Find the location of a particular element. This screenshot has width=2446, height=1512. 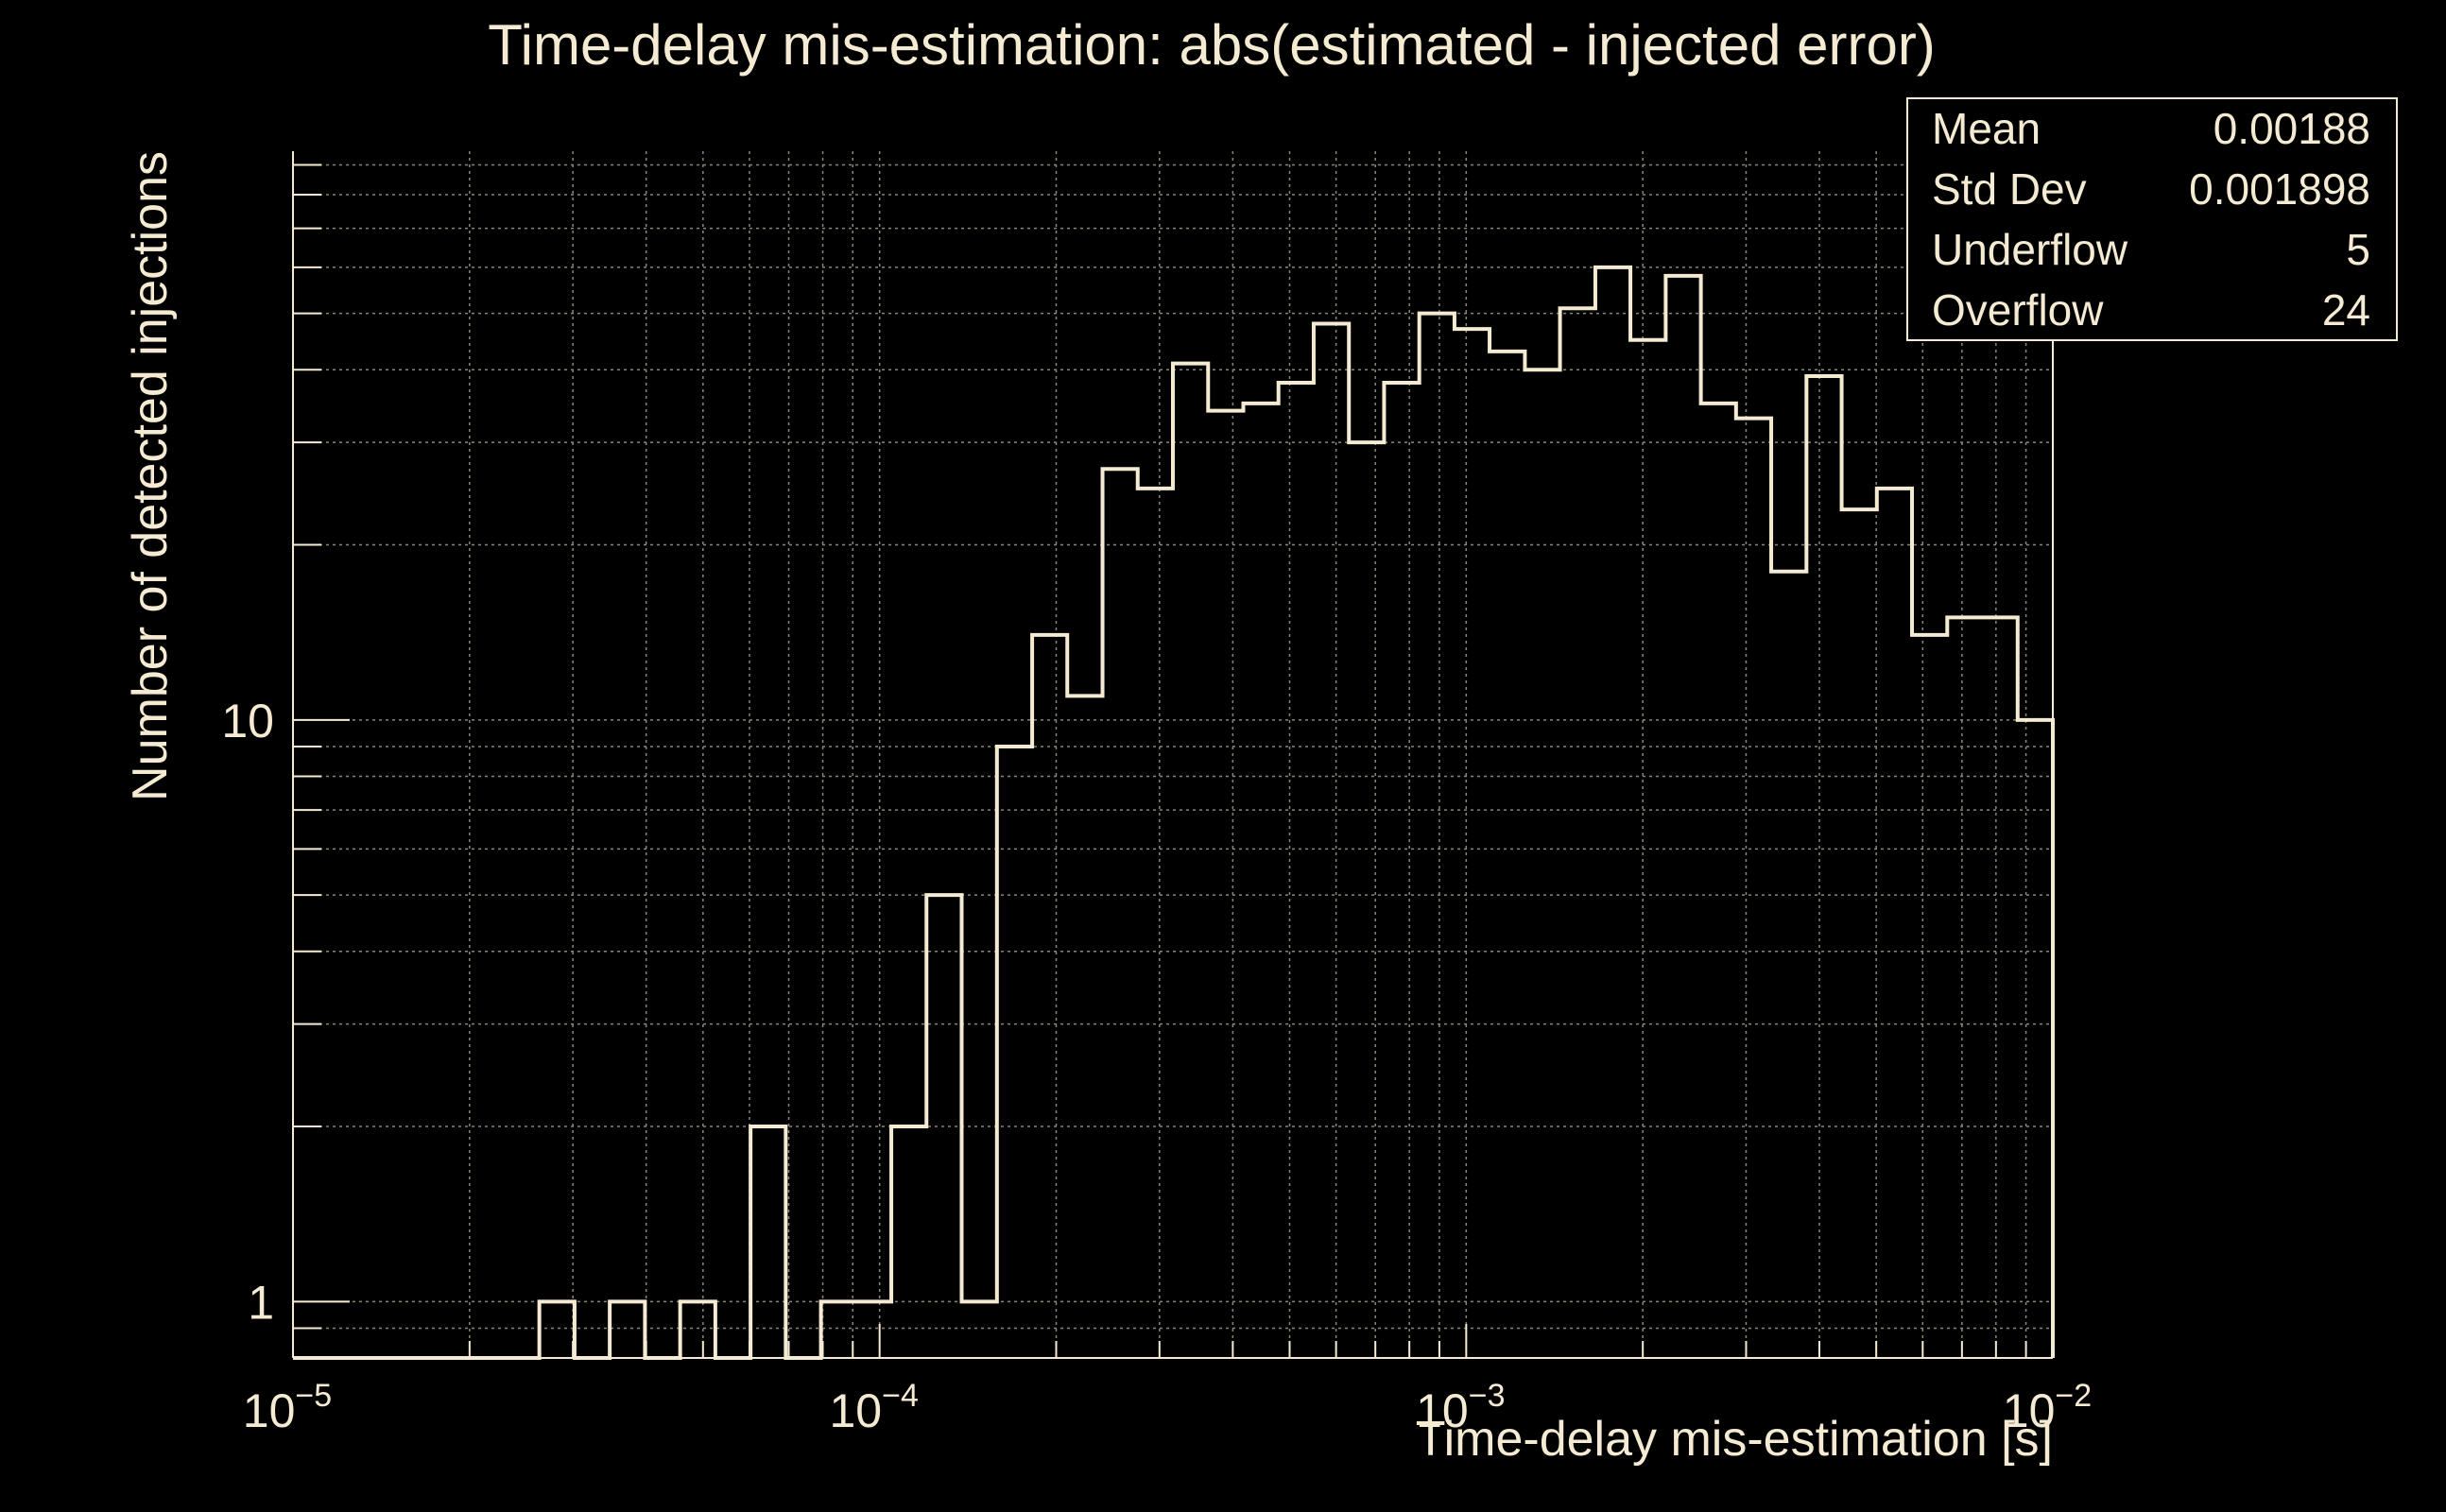

stats-underflow-value: 5 is located at coordinates (2358, 249).